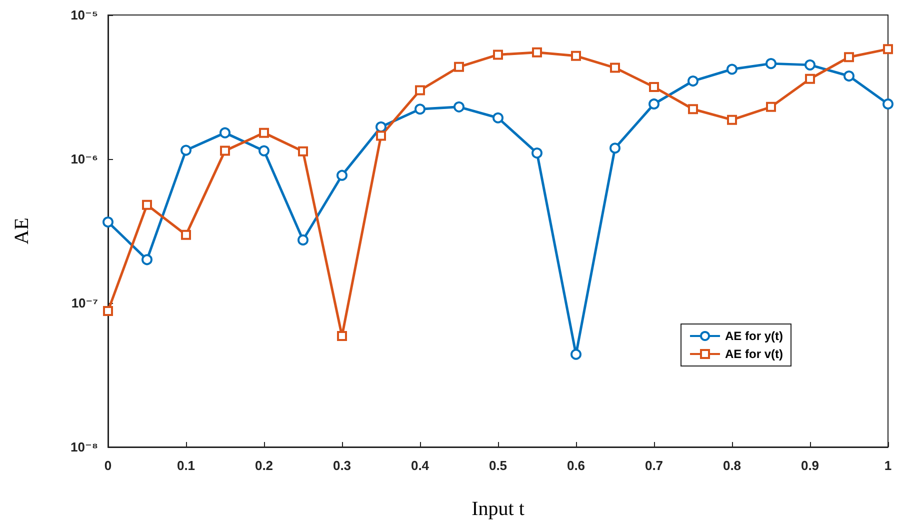 Image resolution: width=899 pixels, height=531 pixels. Describe the element at coordinates (22, 231) in the screenshot. I see `y-axis-title: AE` at that location.